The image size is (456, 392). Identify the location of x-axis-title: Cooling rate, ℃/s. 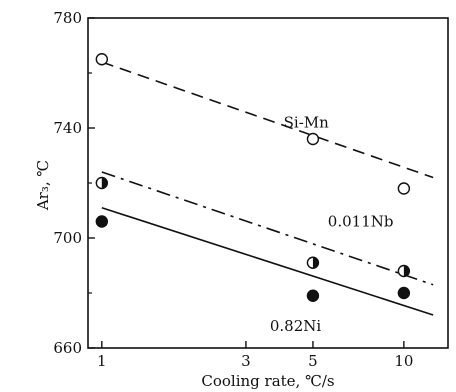
(267, 381).